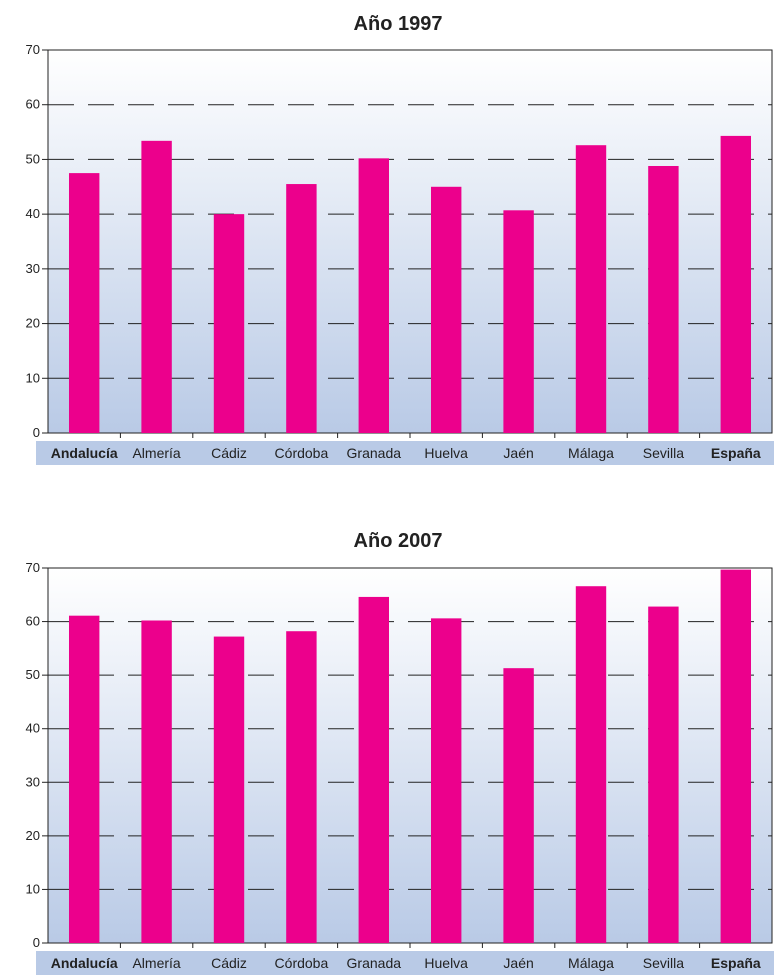  I want to click on chart-title: Año 2007, so click(398, 541).